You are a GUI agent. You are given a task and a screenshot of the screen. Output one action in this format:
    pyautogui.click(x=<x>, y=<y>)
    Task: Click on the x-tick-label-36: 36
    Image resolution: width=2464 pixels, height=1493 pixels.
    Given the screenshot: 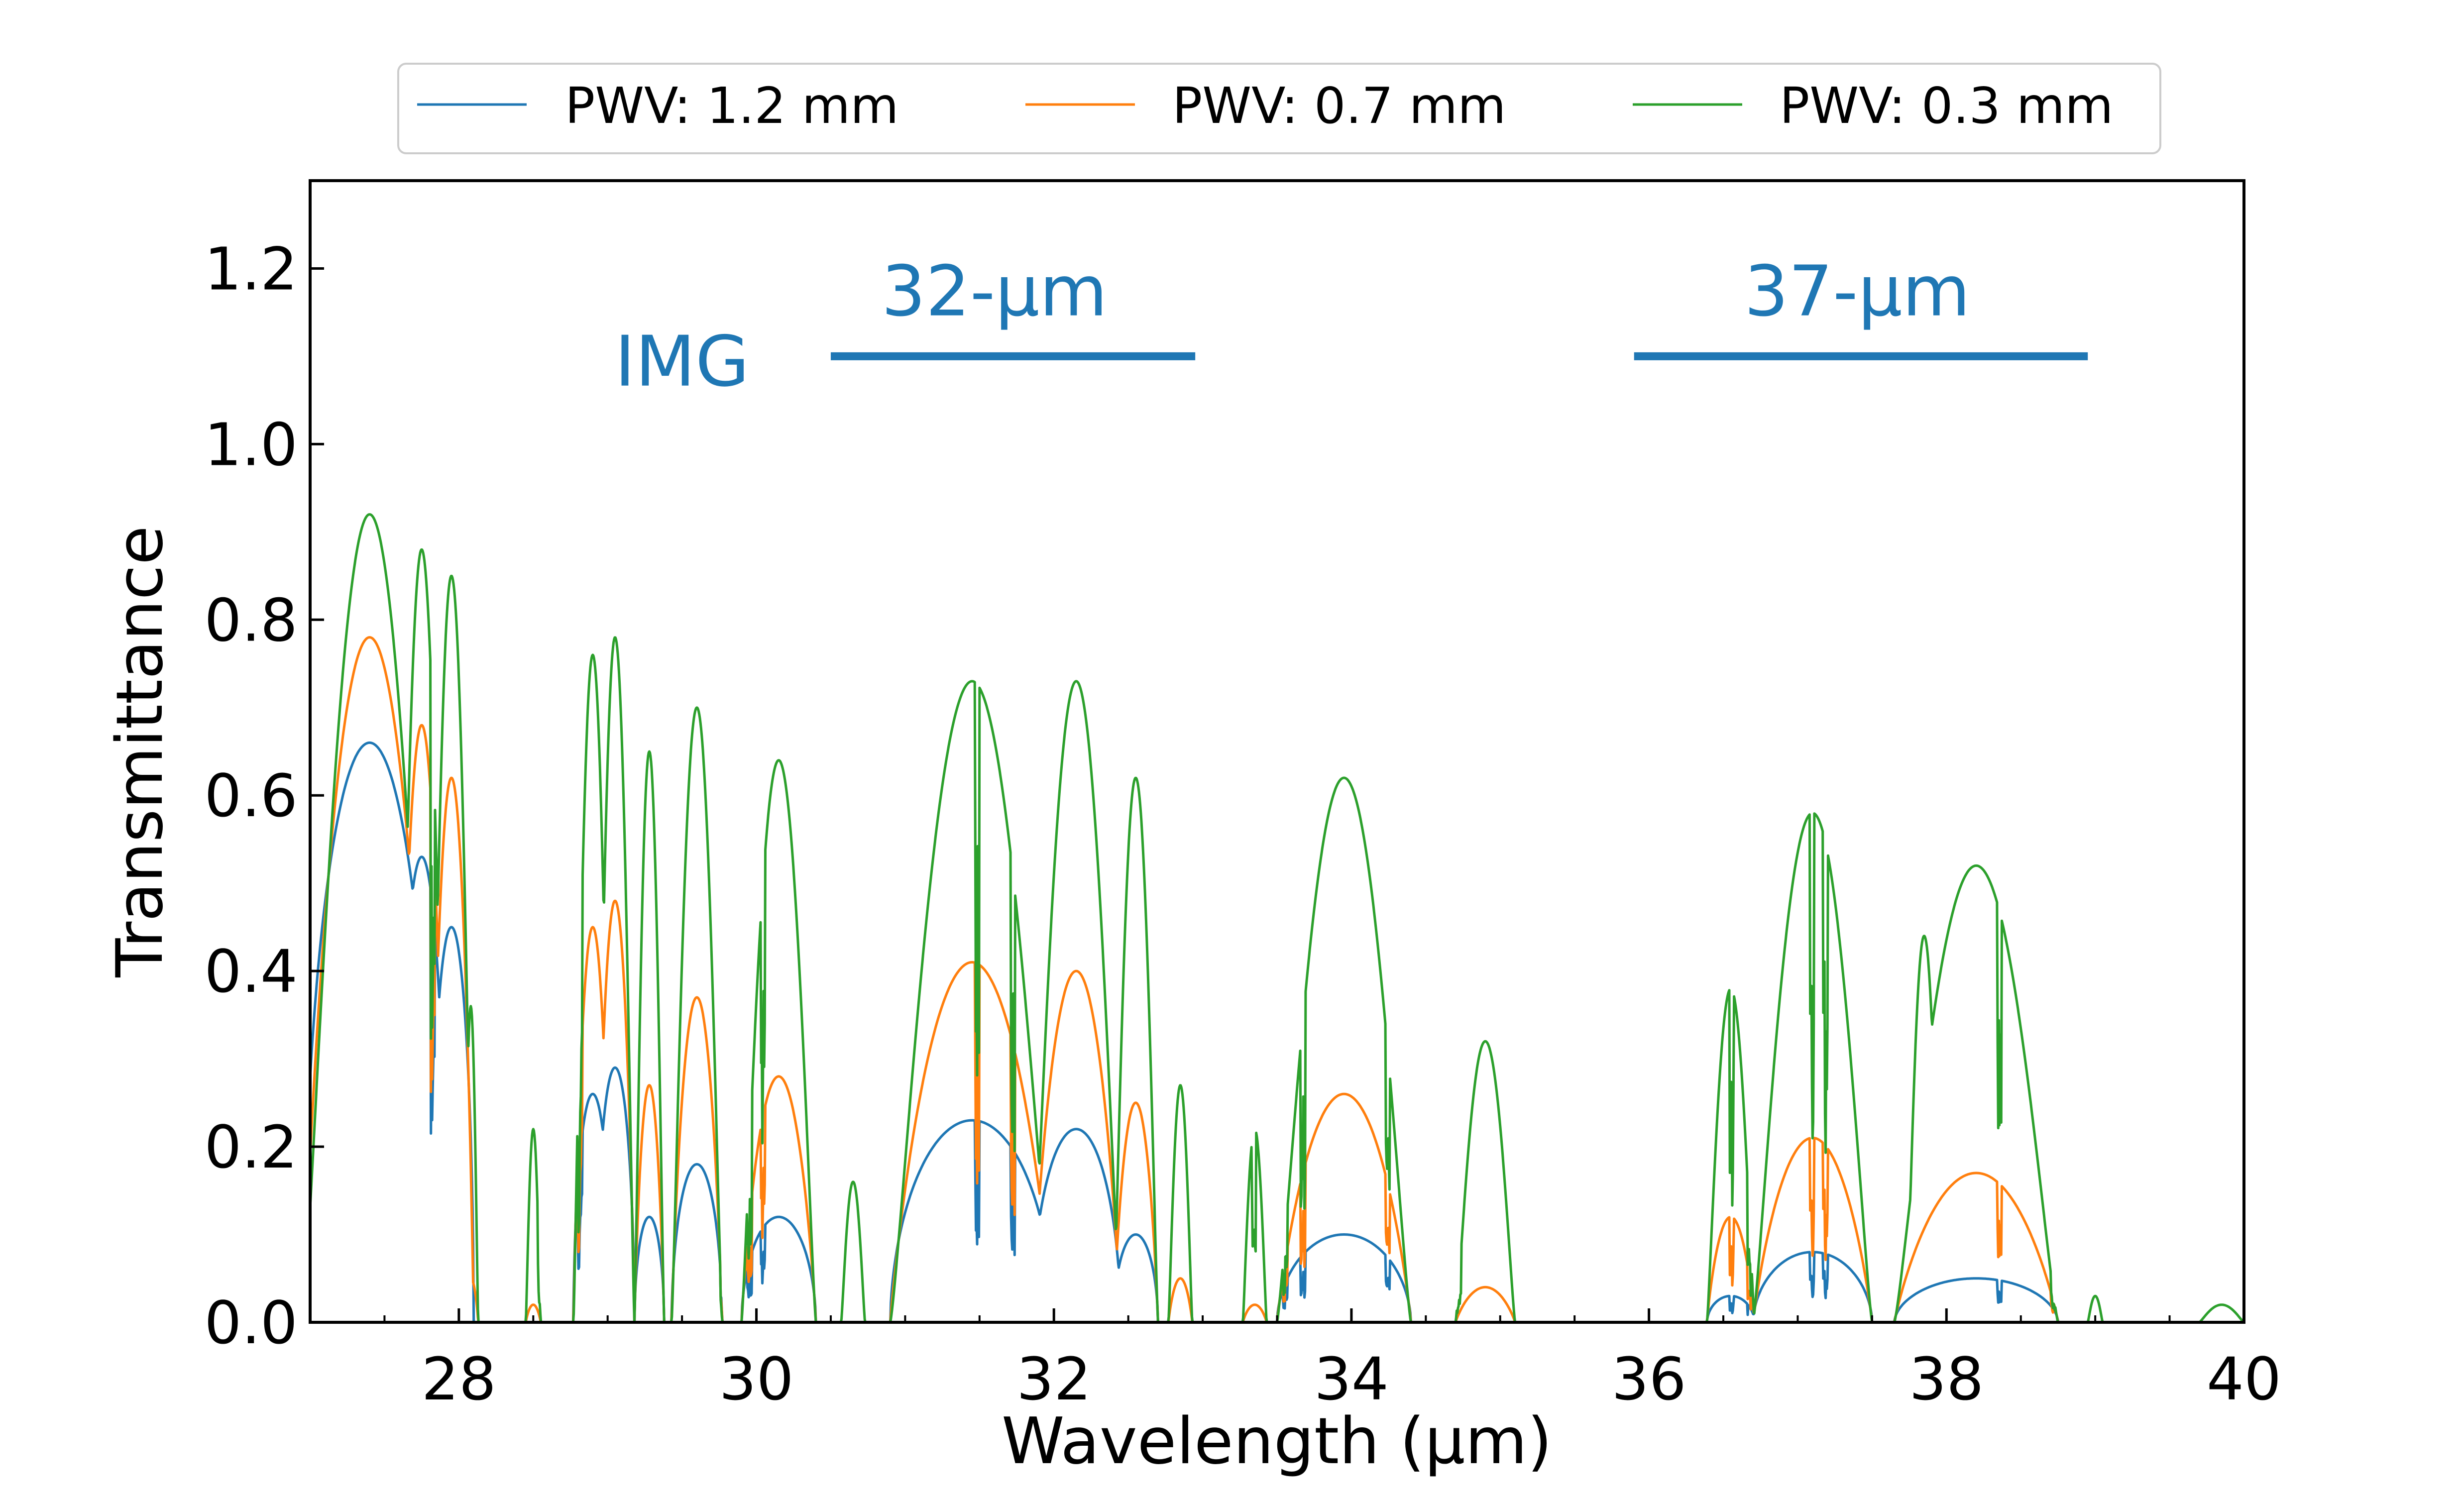 What is the action you would take?
    pyautogui.click(x=1649, y=1379)
    